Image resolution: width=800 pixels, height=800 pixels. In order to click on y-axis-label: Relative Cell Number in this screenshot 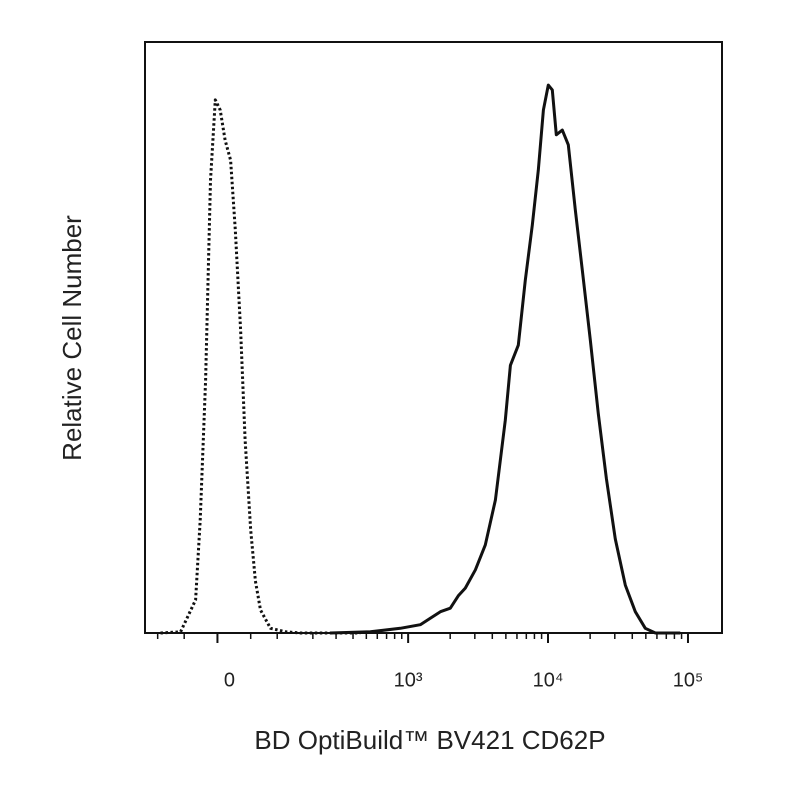, I will do `click(72, 338)`.